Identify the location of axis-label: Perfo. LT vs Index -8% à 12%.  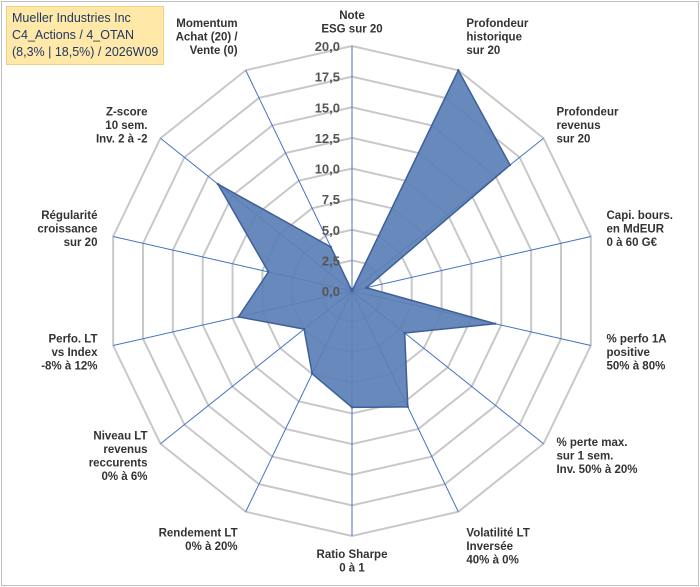
(69, 352).